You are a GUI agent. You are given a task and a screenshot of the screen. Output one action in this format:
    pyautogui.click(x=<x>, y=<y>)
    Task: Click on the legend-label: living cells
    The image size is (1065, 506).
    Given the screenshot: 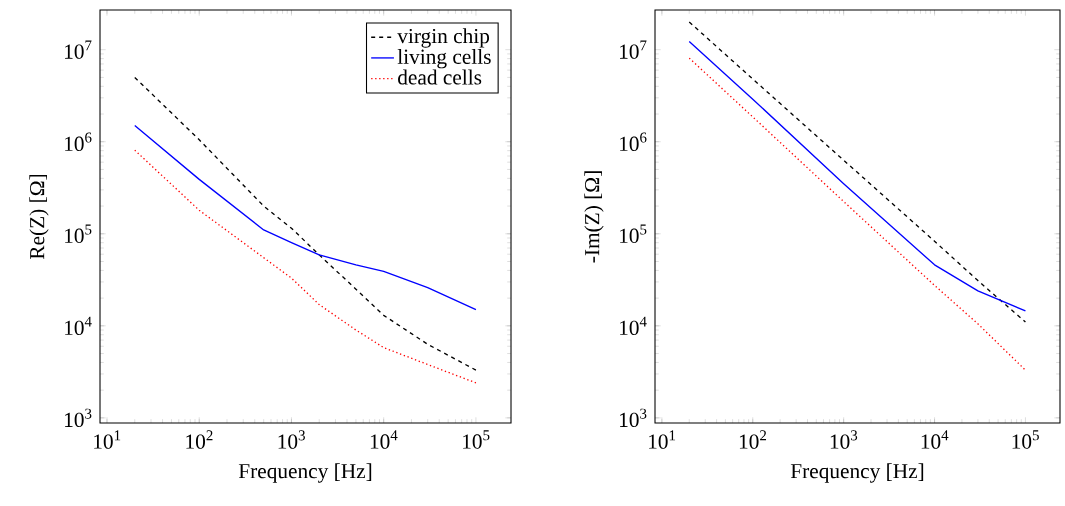 What is the action you would take?
    pyautogui.click(x=444, y=58)
    